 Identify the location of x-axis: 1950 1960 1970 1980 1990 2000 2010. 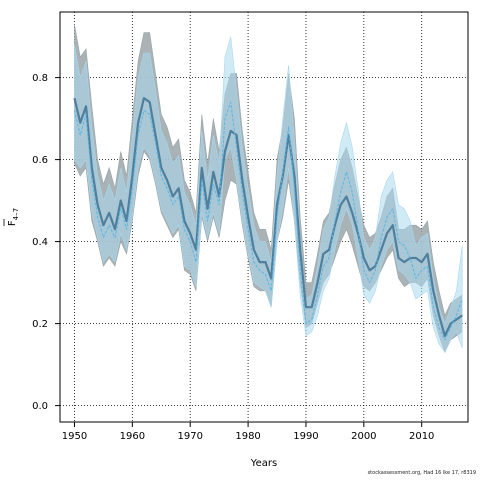
(248, 432).